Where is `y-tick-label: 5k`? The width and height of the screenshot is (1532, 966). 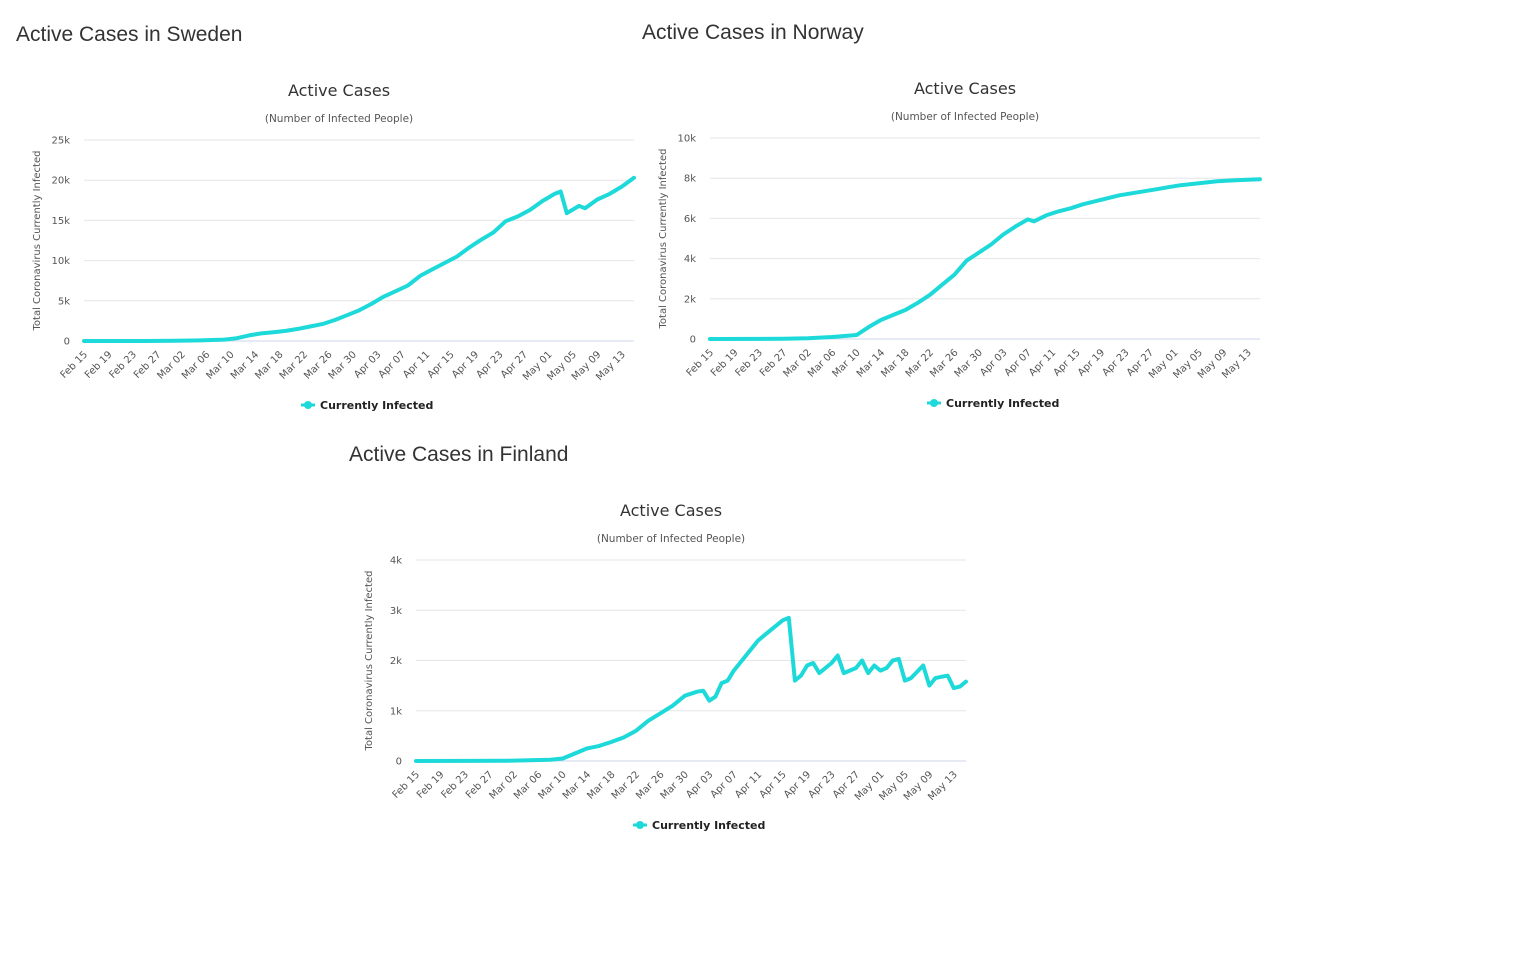 y-tick-label: 5k is located at coordinates (64, 301).